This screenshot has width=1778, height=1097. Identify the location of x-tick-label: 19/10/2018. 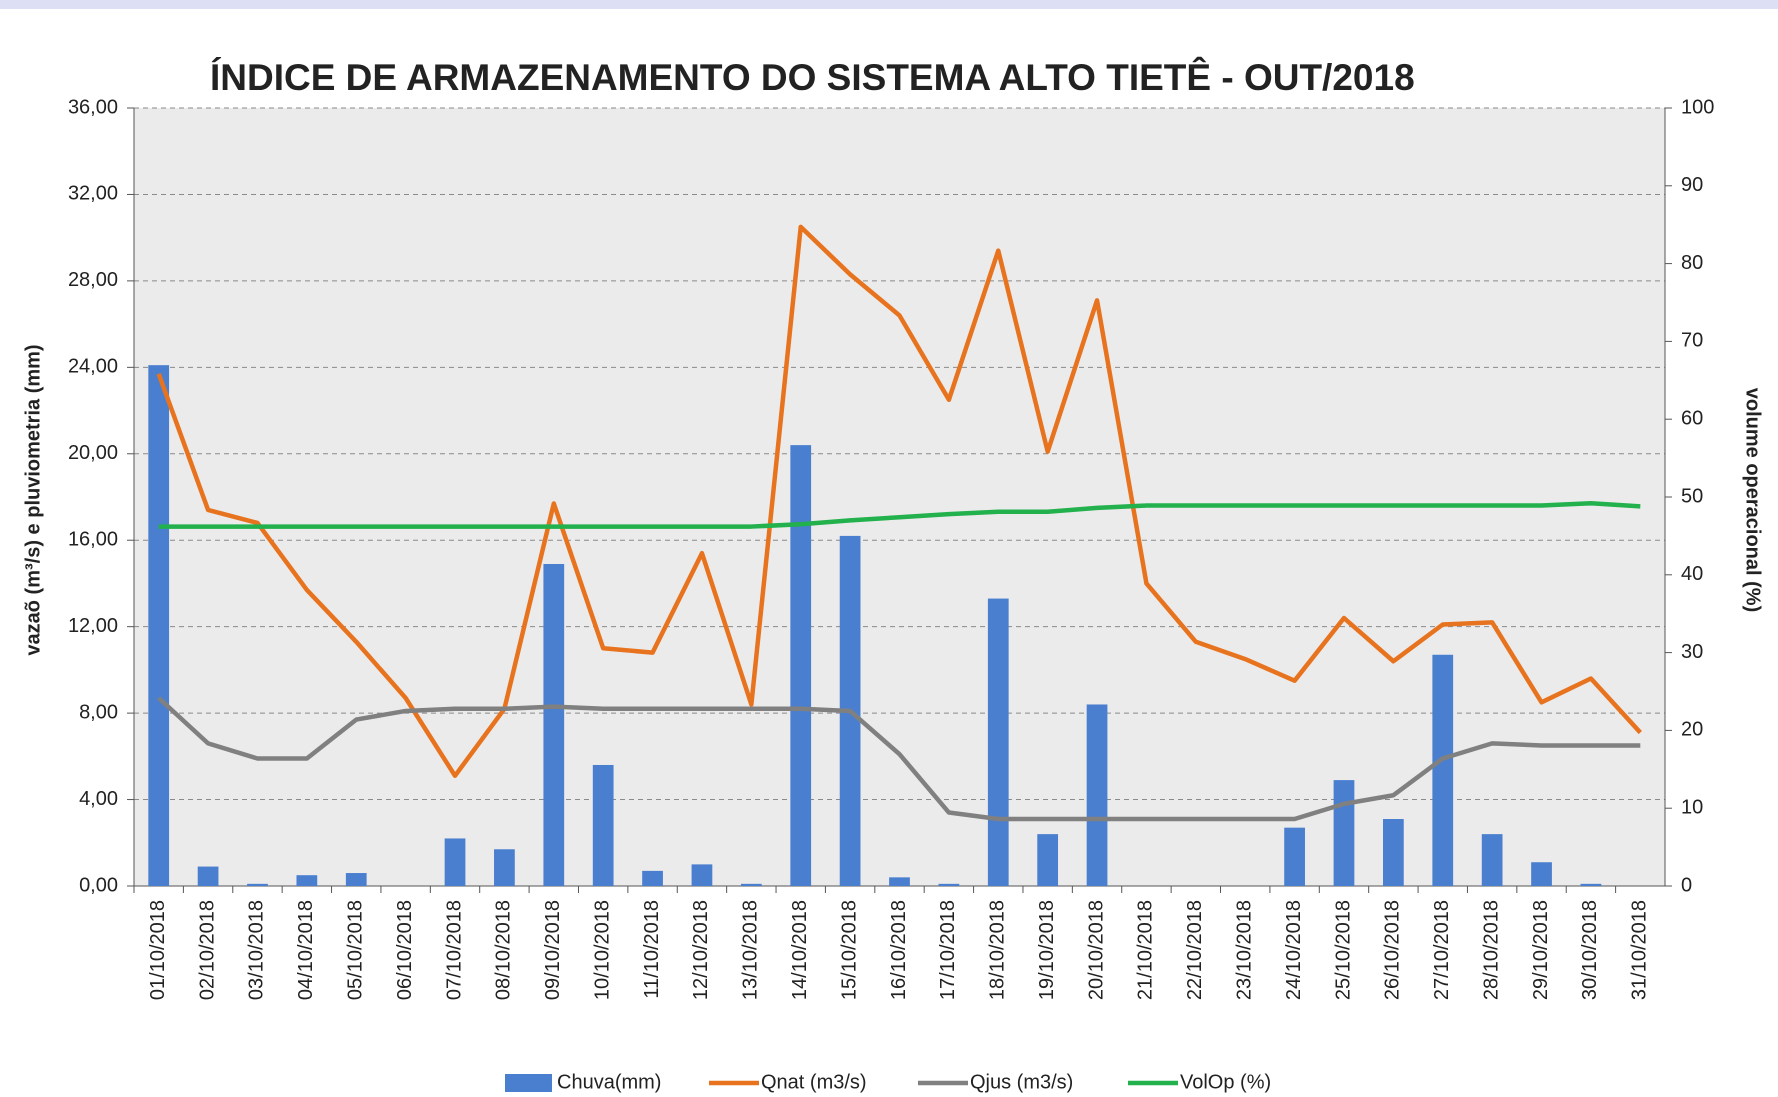
(1047, 950).